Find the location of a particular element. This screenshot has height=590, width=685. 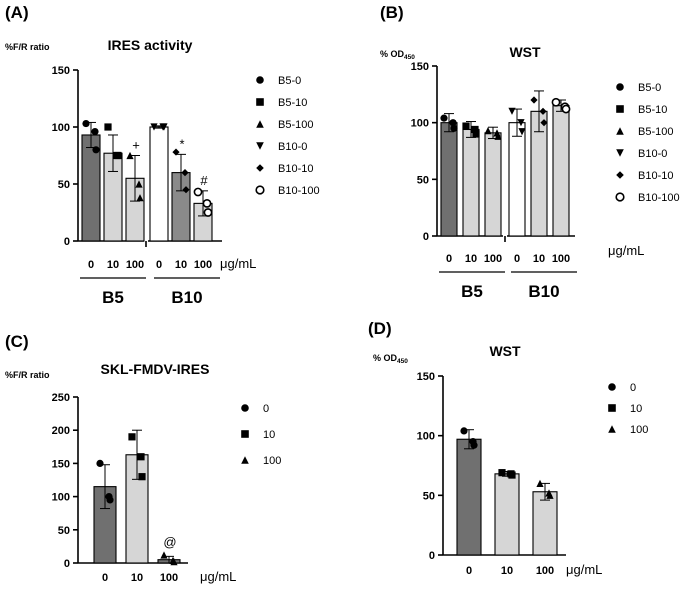

y-tick-label: 100 is located at coordinates (420, 124).